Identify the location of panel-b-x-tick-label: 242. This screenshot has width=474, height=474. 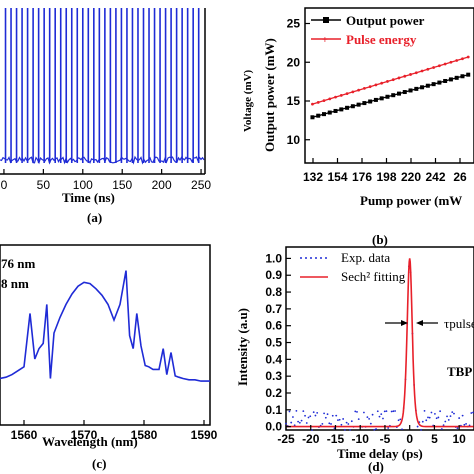
(435, 177).